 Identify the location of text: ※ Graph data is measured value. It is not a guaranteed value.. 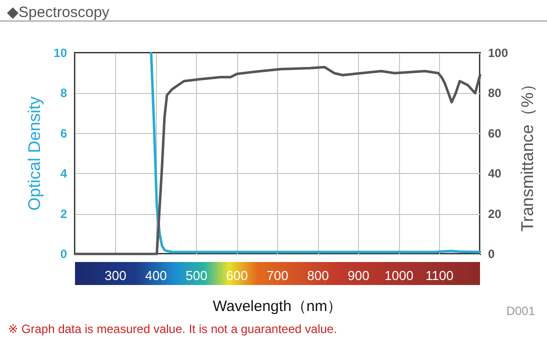
(172, 329).